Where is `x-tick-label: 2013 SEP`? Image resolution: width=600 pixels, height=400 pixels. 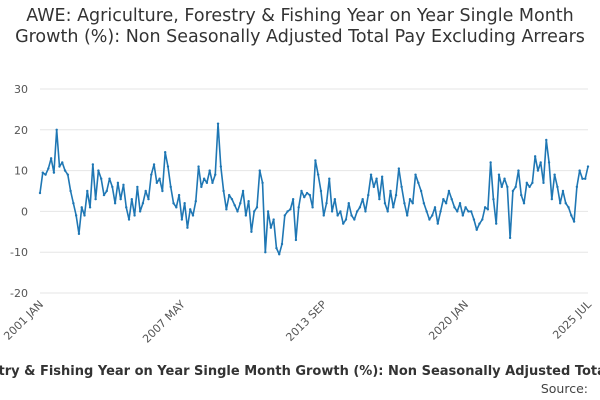
x-tick-label: 2013 SEP is located at coordinates (306, 321).